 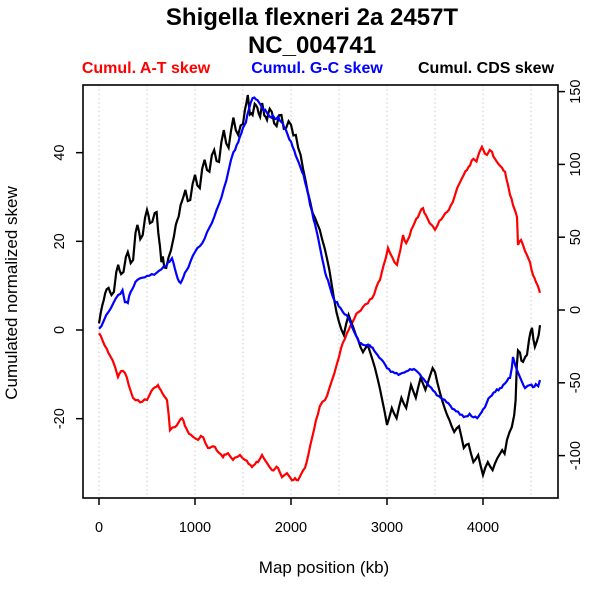 I want to click on x-tick-label: 3000, so click(x=387, y=528).